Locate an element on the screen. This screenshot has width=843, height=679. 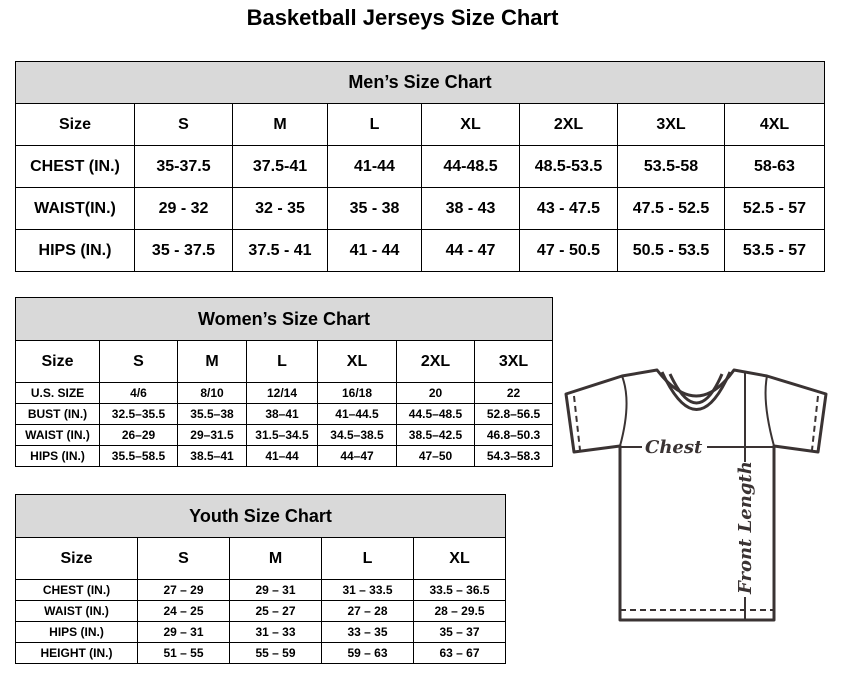
row-label: WAIST(IN.) is located at coordinates (75, 208).